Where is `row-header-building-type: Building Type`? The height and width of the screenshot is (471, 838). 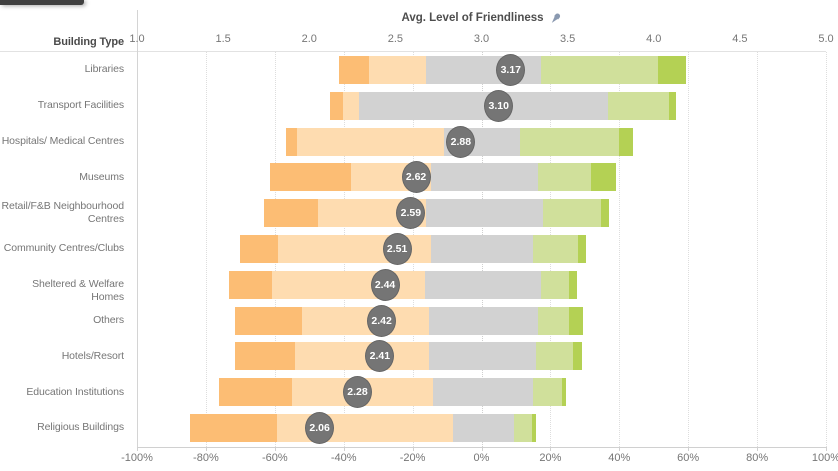
row-header-building-type: Building Type is located at coordinates (88, 42).